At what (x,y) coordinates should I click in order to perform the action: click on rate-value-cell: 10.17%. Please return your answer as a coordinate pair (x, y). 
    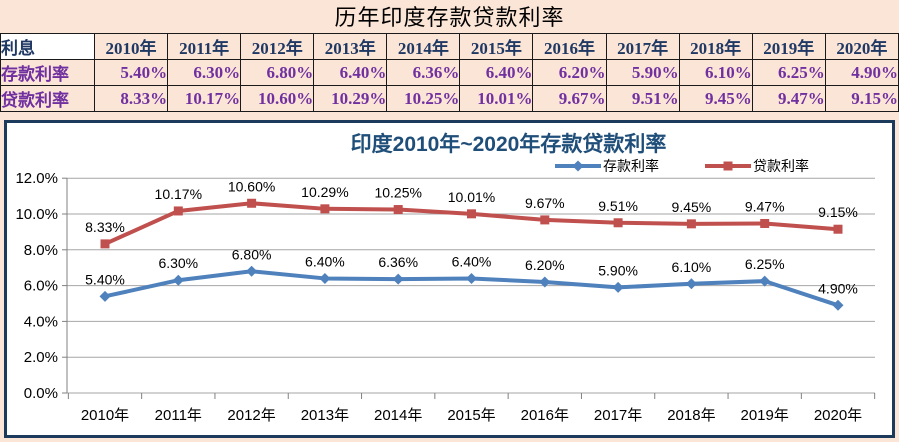
    Looking at the image, I should click on (204, 98).